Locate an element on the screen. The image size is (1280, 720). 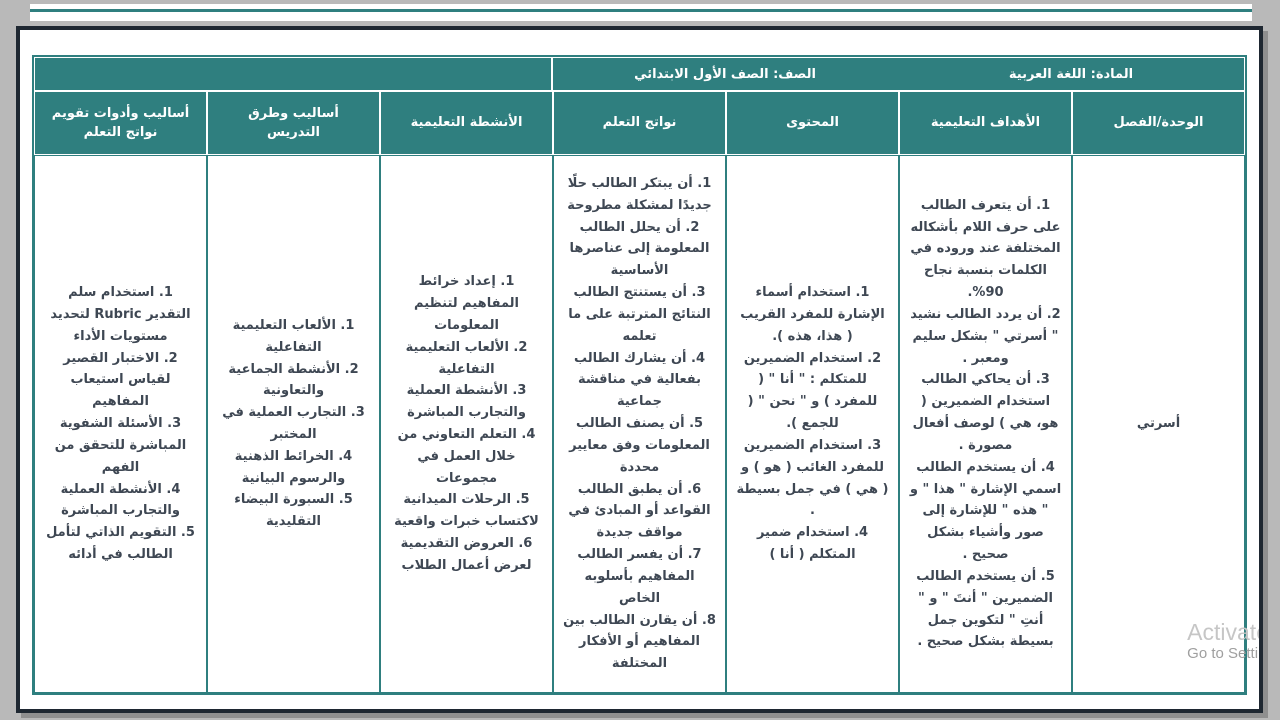
list-item: 7. أن يفسر الطالب المفاهيم بأسلوبه الخاص is located at coordinates (639, 576).